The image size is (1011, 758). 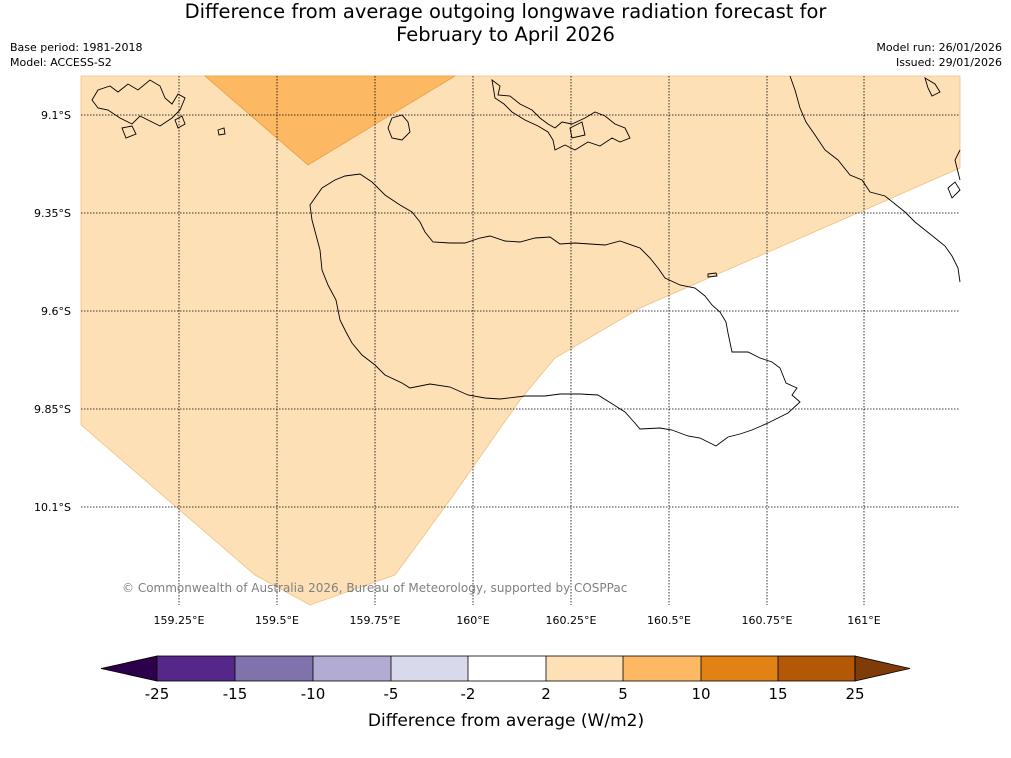 I want to click on colorbar-title: Difference from average (W/m2), so click(x=506, y=721).